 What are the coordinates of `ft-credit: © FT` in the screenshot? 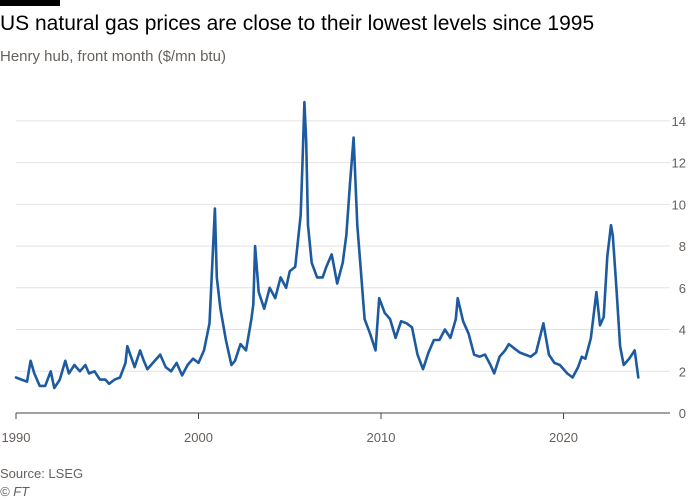 It's located at (15, 491).